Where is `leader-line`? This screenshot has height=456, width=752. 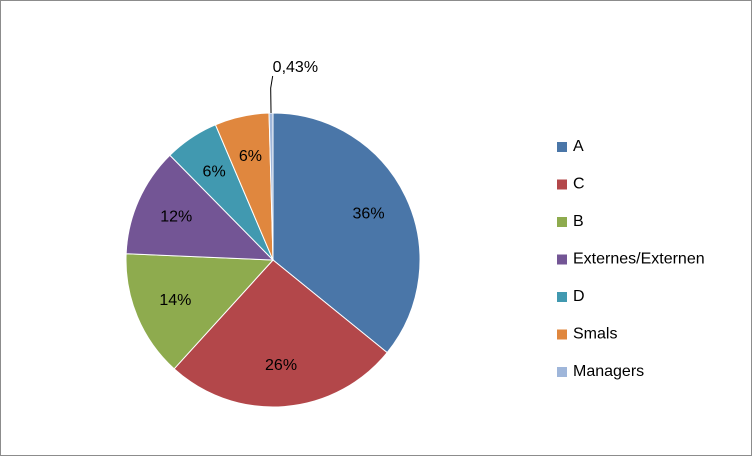 leader-line is located at coordinates (272, 94).